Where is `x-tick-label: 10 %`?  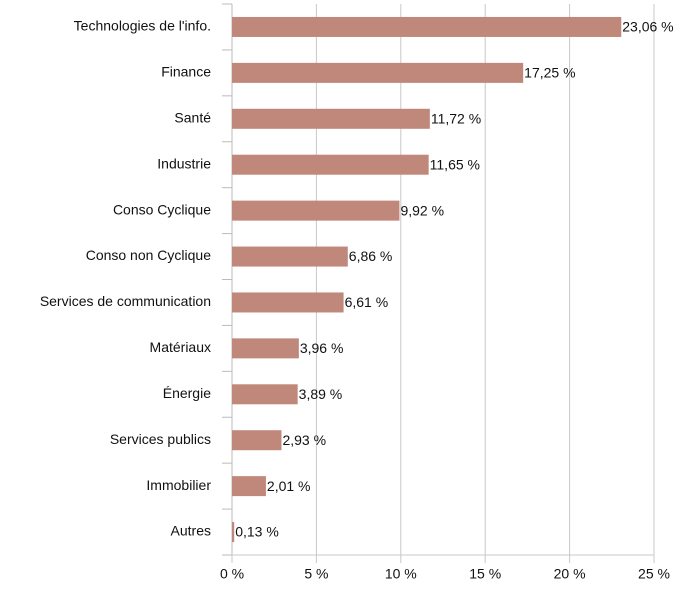 x-tick-label: 10 % is located at coordinates (401, 574).